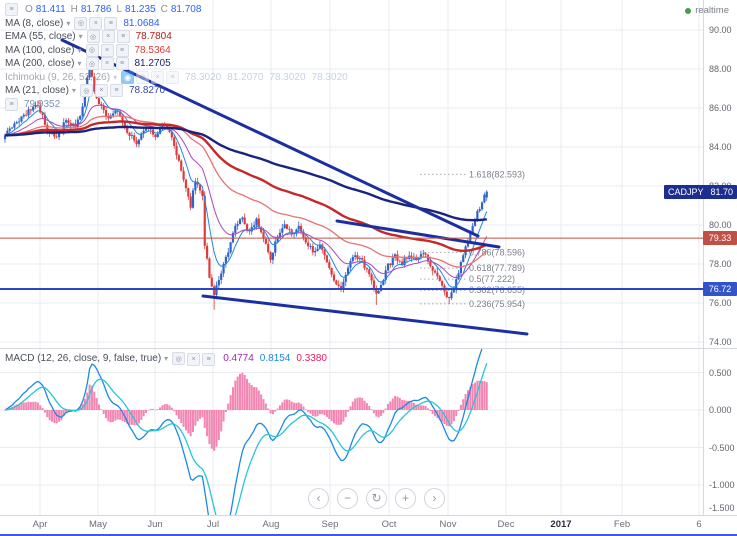 The height and width of the screenshot is (536, 737). I want to click on zoom-out-button: −, so click(347, 498).